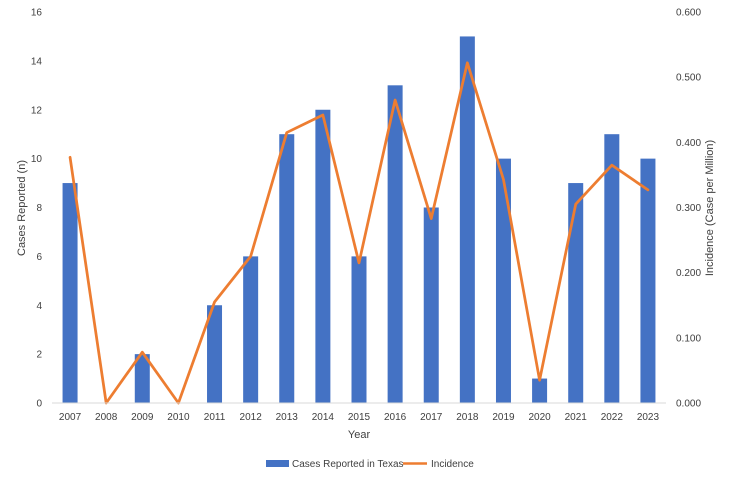  What do you see at coordinates (503, 417) in the screenshot?
I see `x-tick-label: 2019` at bounding box center [503, 417].